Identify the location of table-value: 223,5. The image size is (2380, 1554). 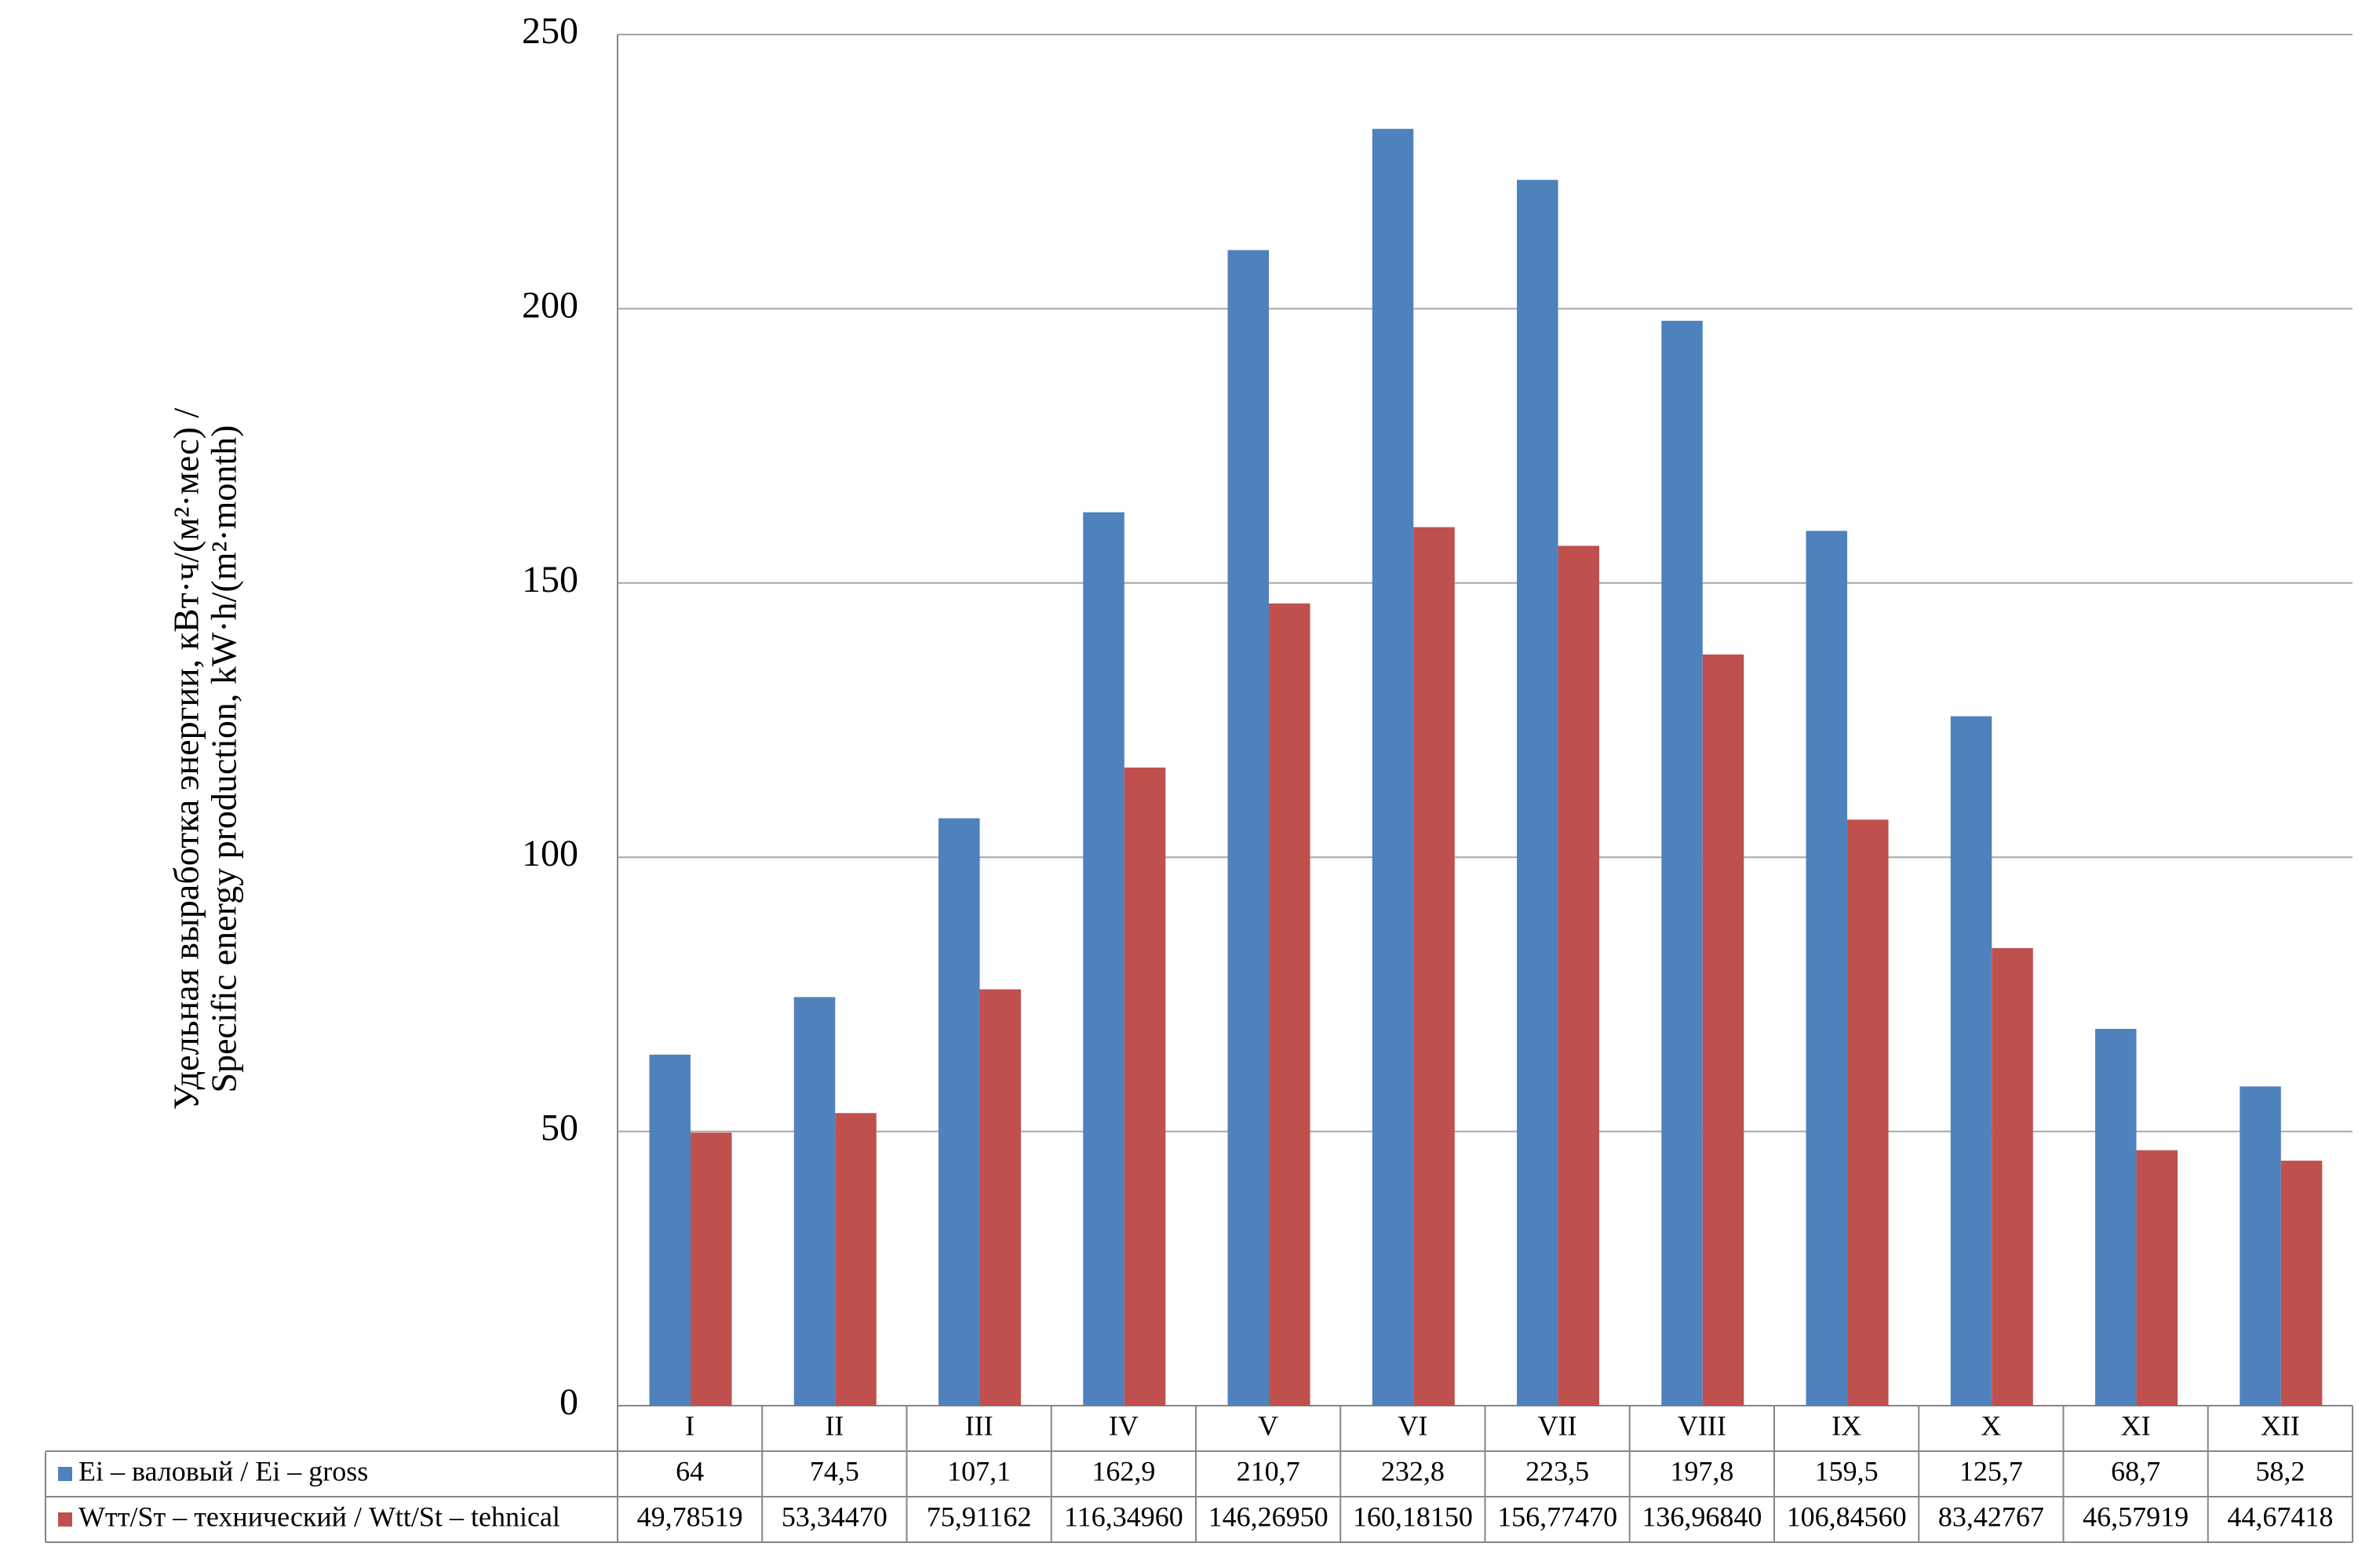
(1557, 1471).